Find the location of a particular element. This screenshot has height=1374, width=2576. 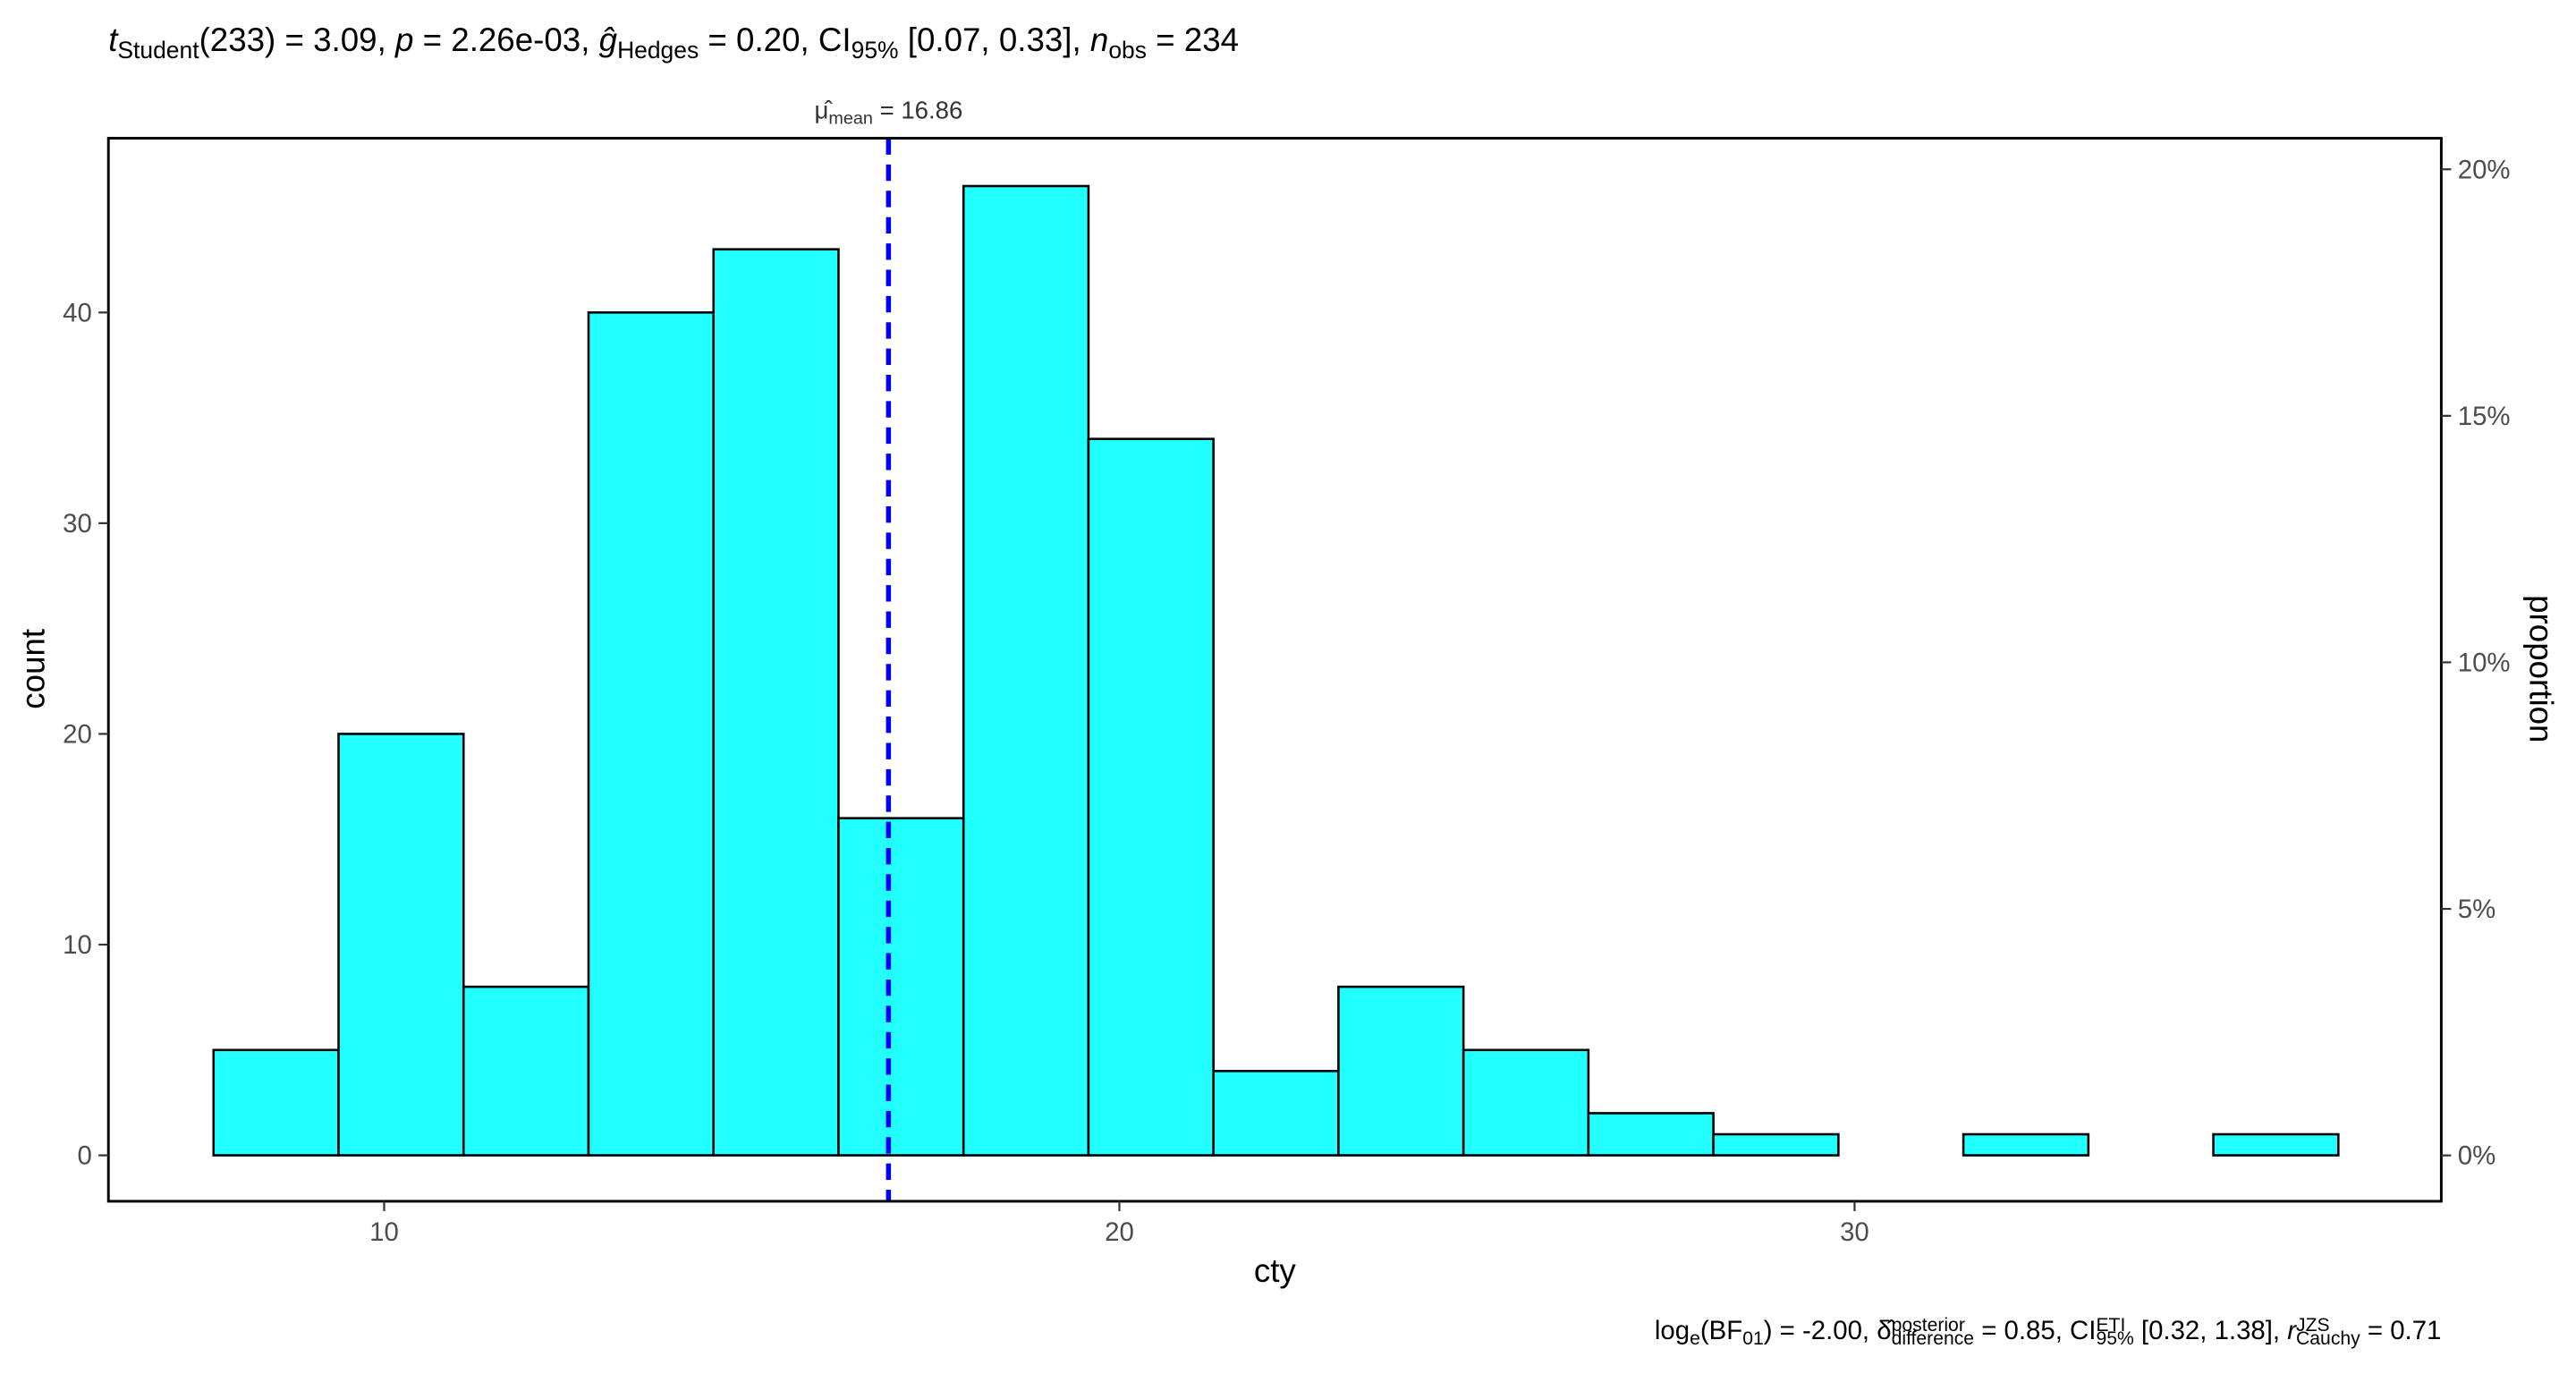

text-part: obs is located at coordinates (1127, 50).